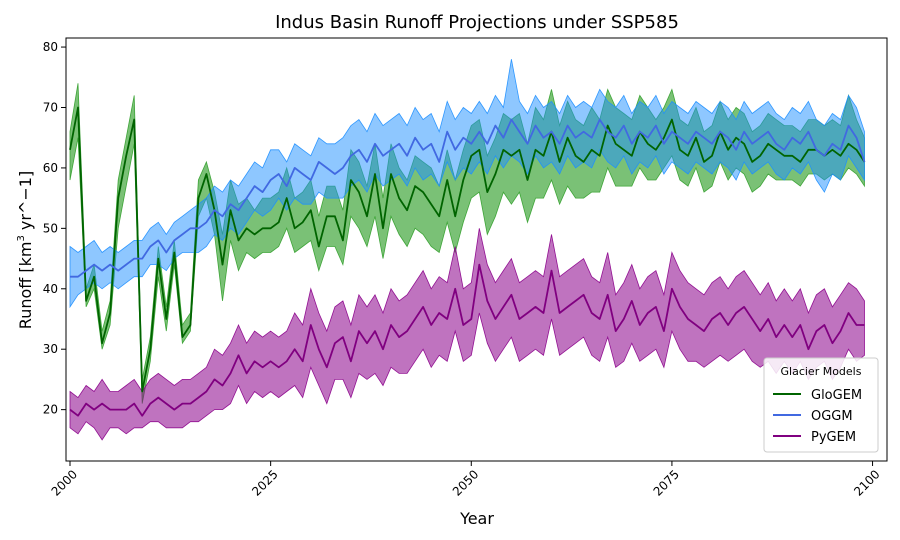 This screenshot has height=540, width=900. Describe the element at coordinates (836, 395) in the screenshot. I see `legend-label-glogem: GloGEM` at that location.